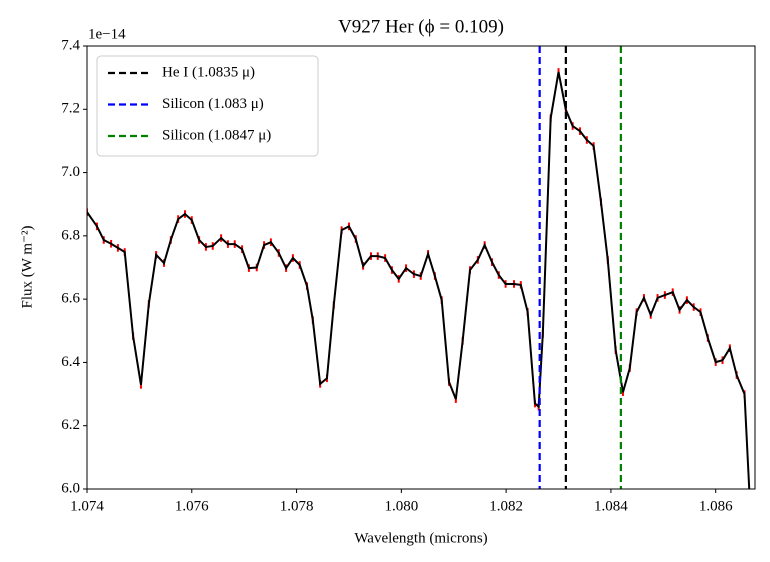 This screenshot has width=770, height=562. I want to click on y-tick-label: 7.4, so click(70, 45).